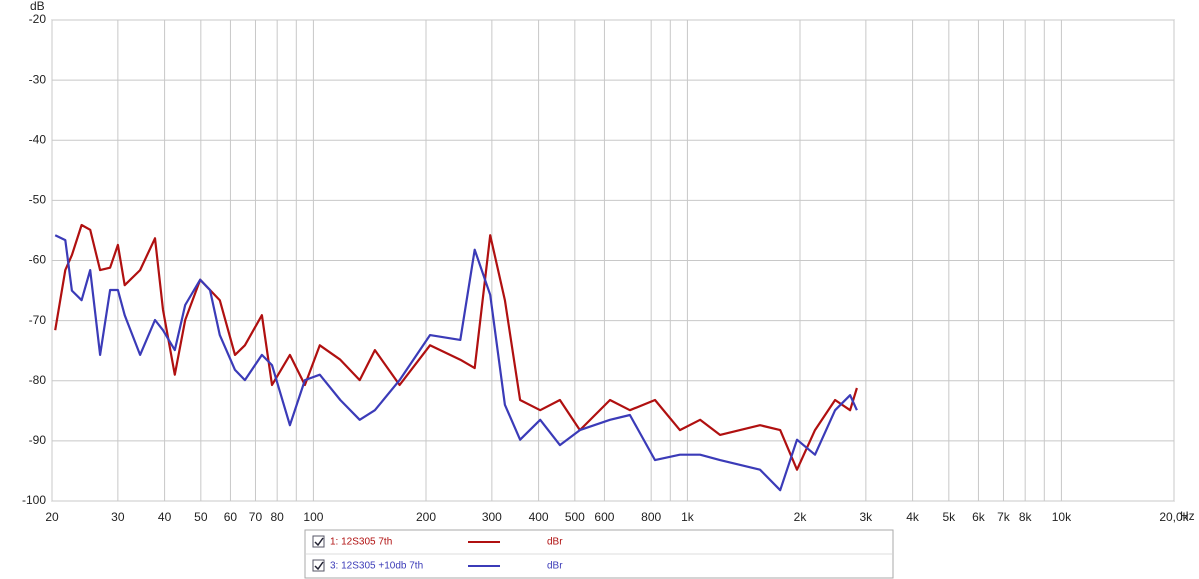  What do you see at coordinates (599, 554) in the screenshot?
I see `legend: 1: 12S305 7th dBr 3: 12S305 +10db 7th dBr` at bounding box center [599, 554].